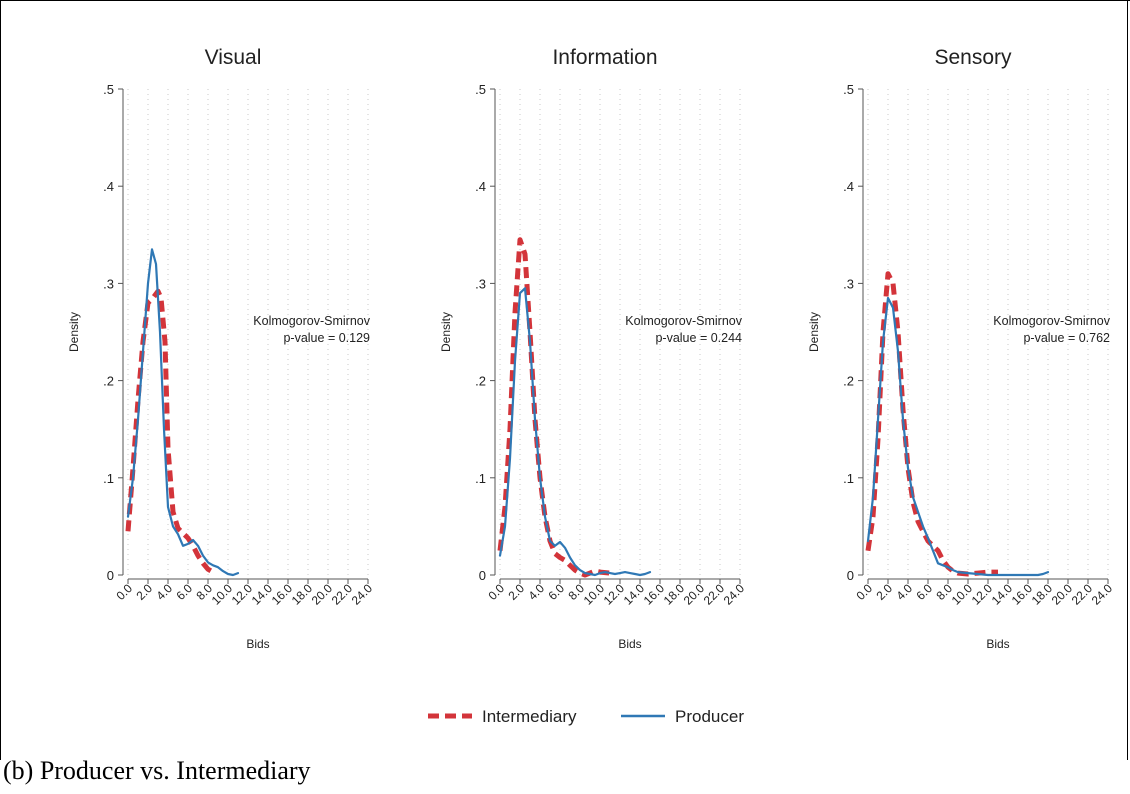  I want to click on border-left, so click(0, 380).